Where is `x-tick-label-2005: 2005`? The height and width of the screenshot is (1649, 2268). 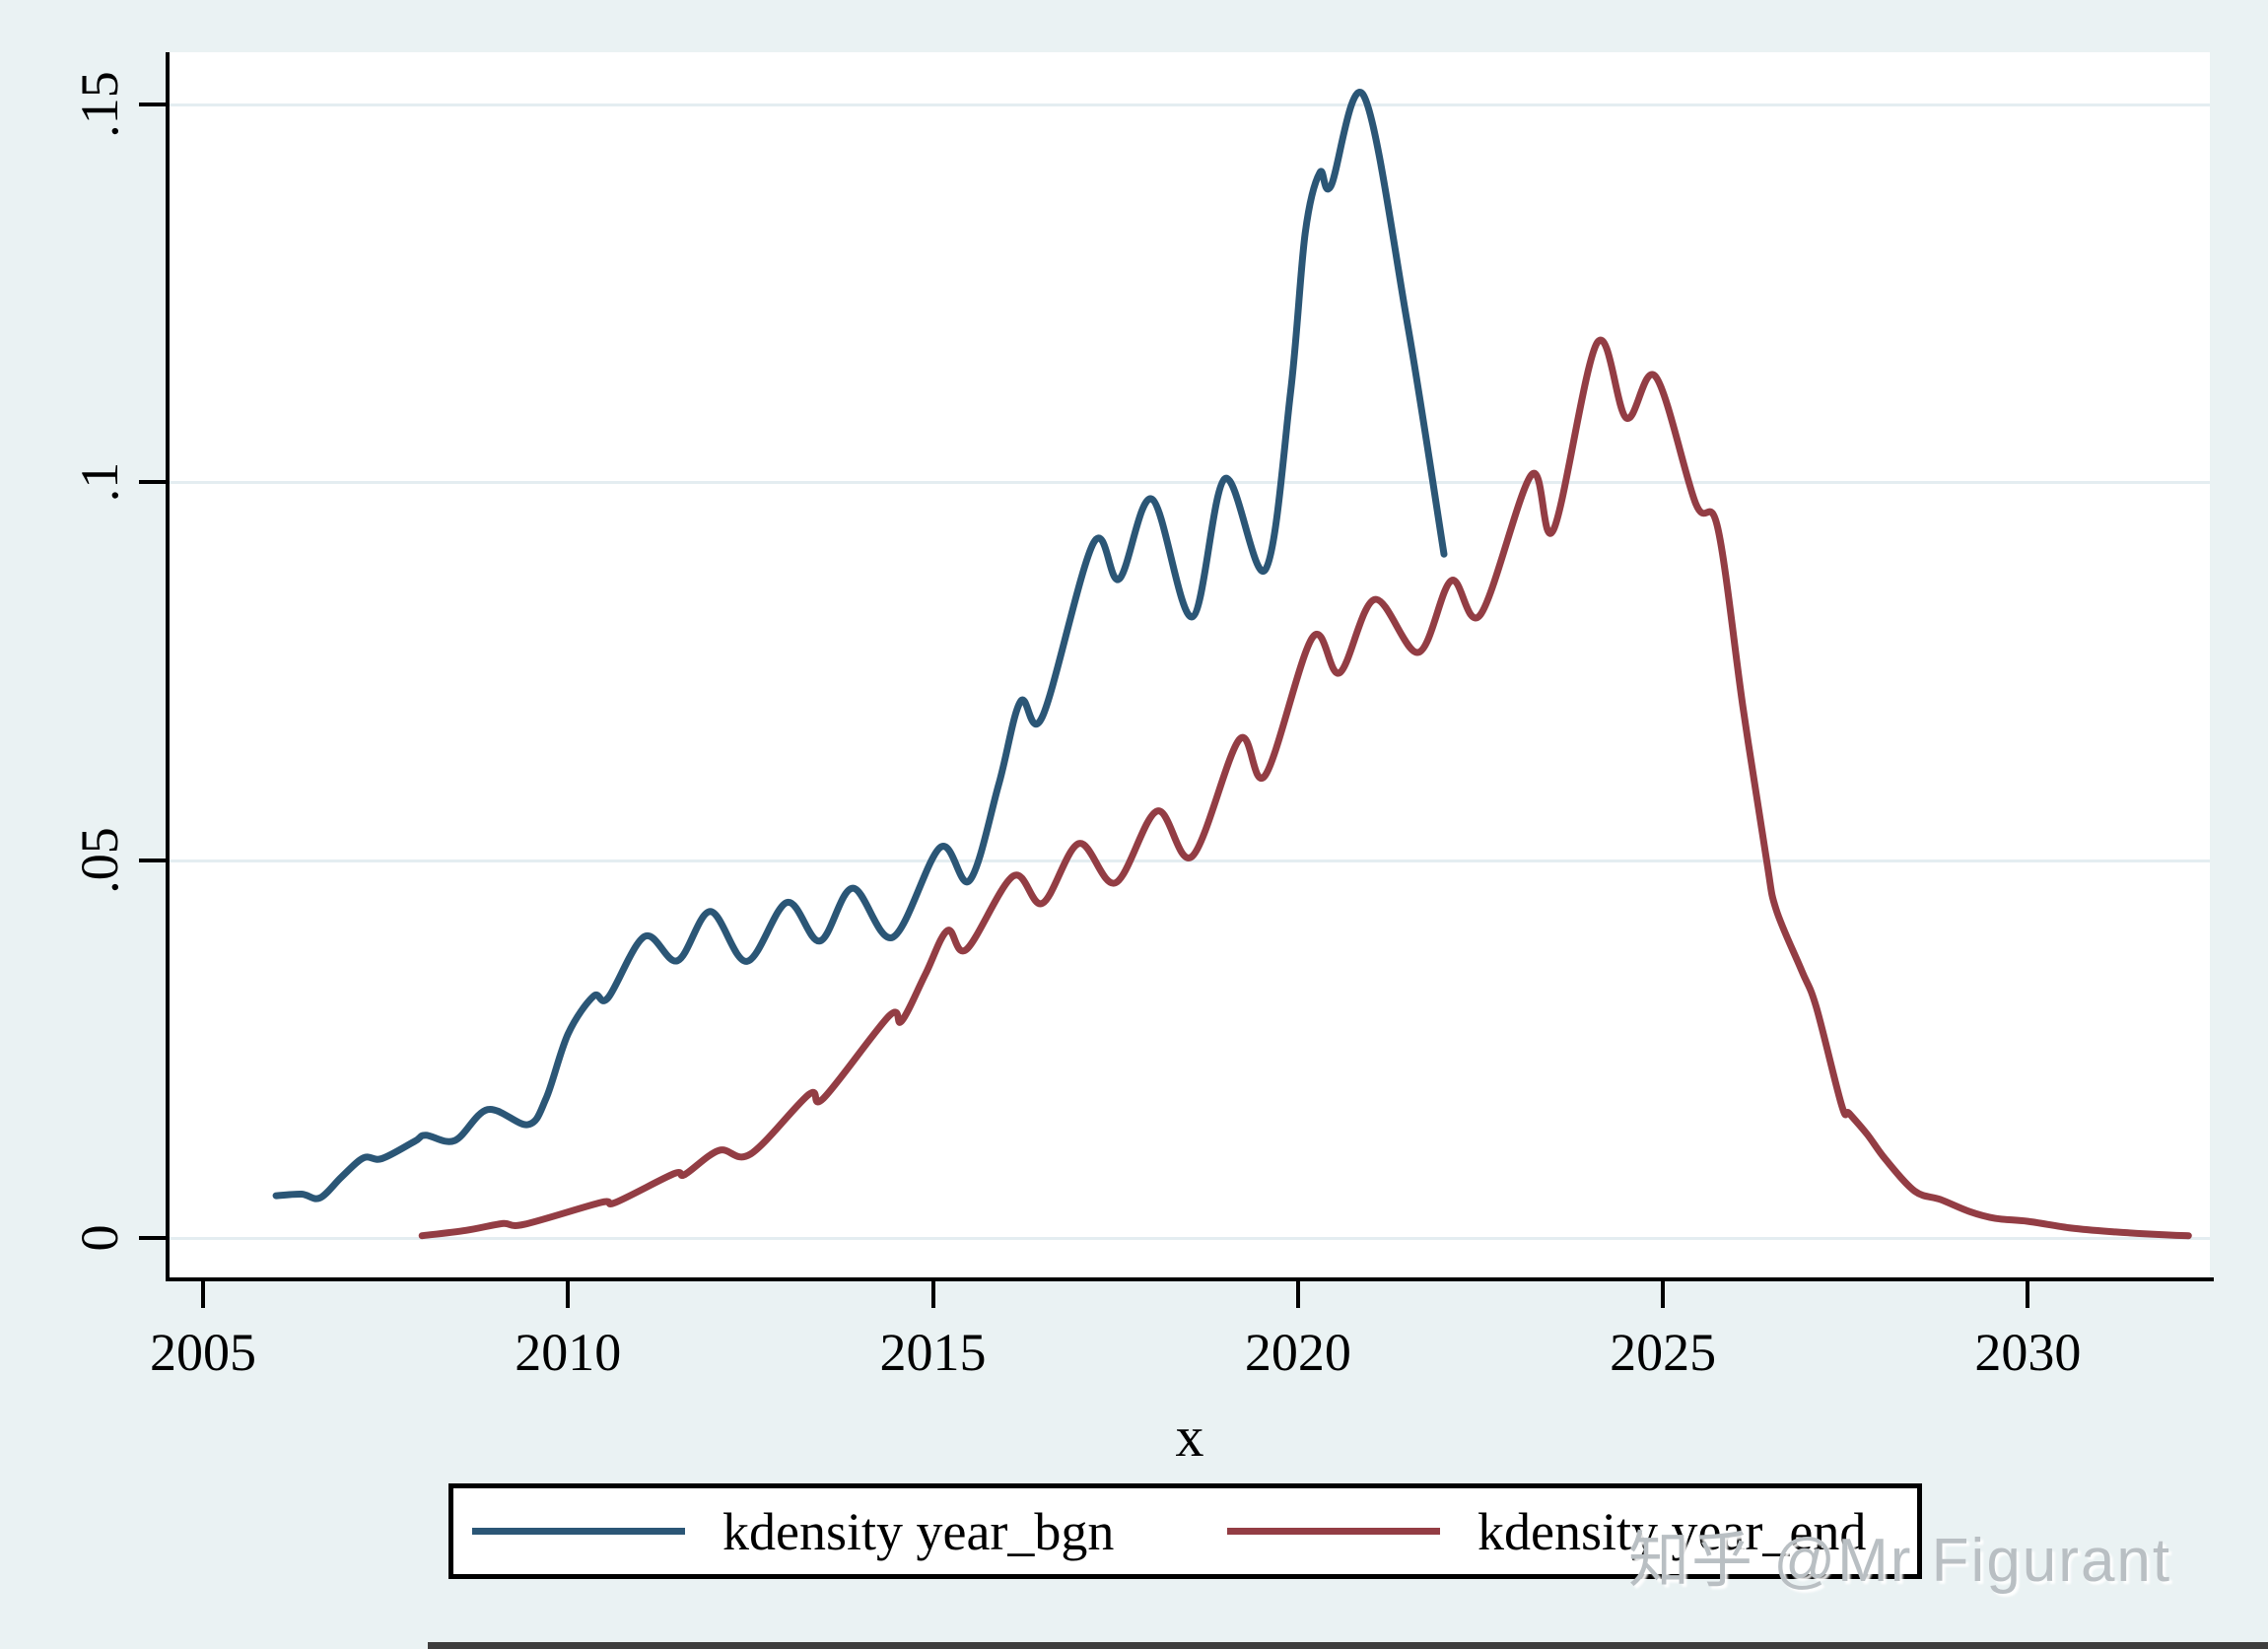
x-tick-label-2005: 2005 is located at coordinates (203, 1352).